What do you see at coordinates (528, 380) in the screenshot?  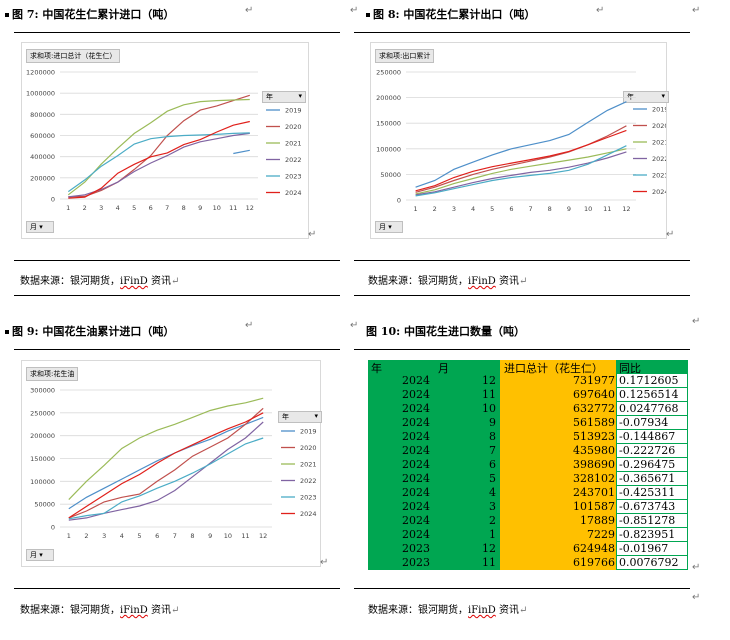 I see `table-row: 2024 12 731977 0.1712605` at bounding box center [528, 380].